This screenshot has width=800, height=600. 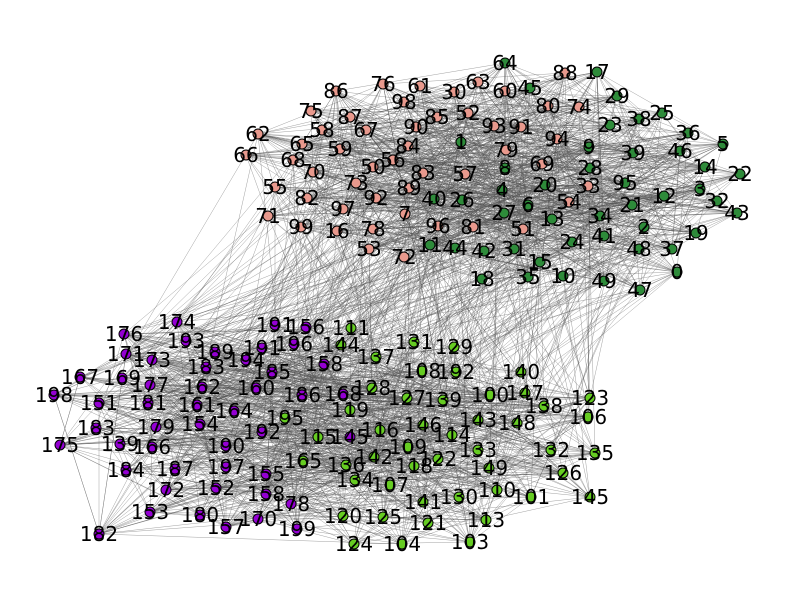 I want to click on graph-node-label: 14, so click(x=704, y=167).